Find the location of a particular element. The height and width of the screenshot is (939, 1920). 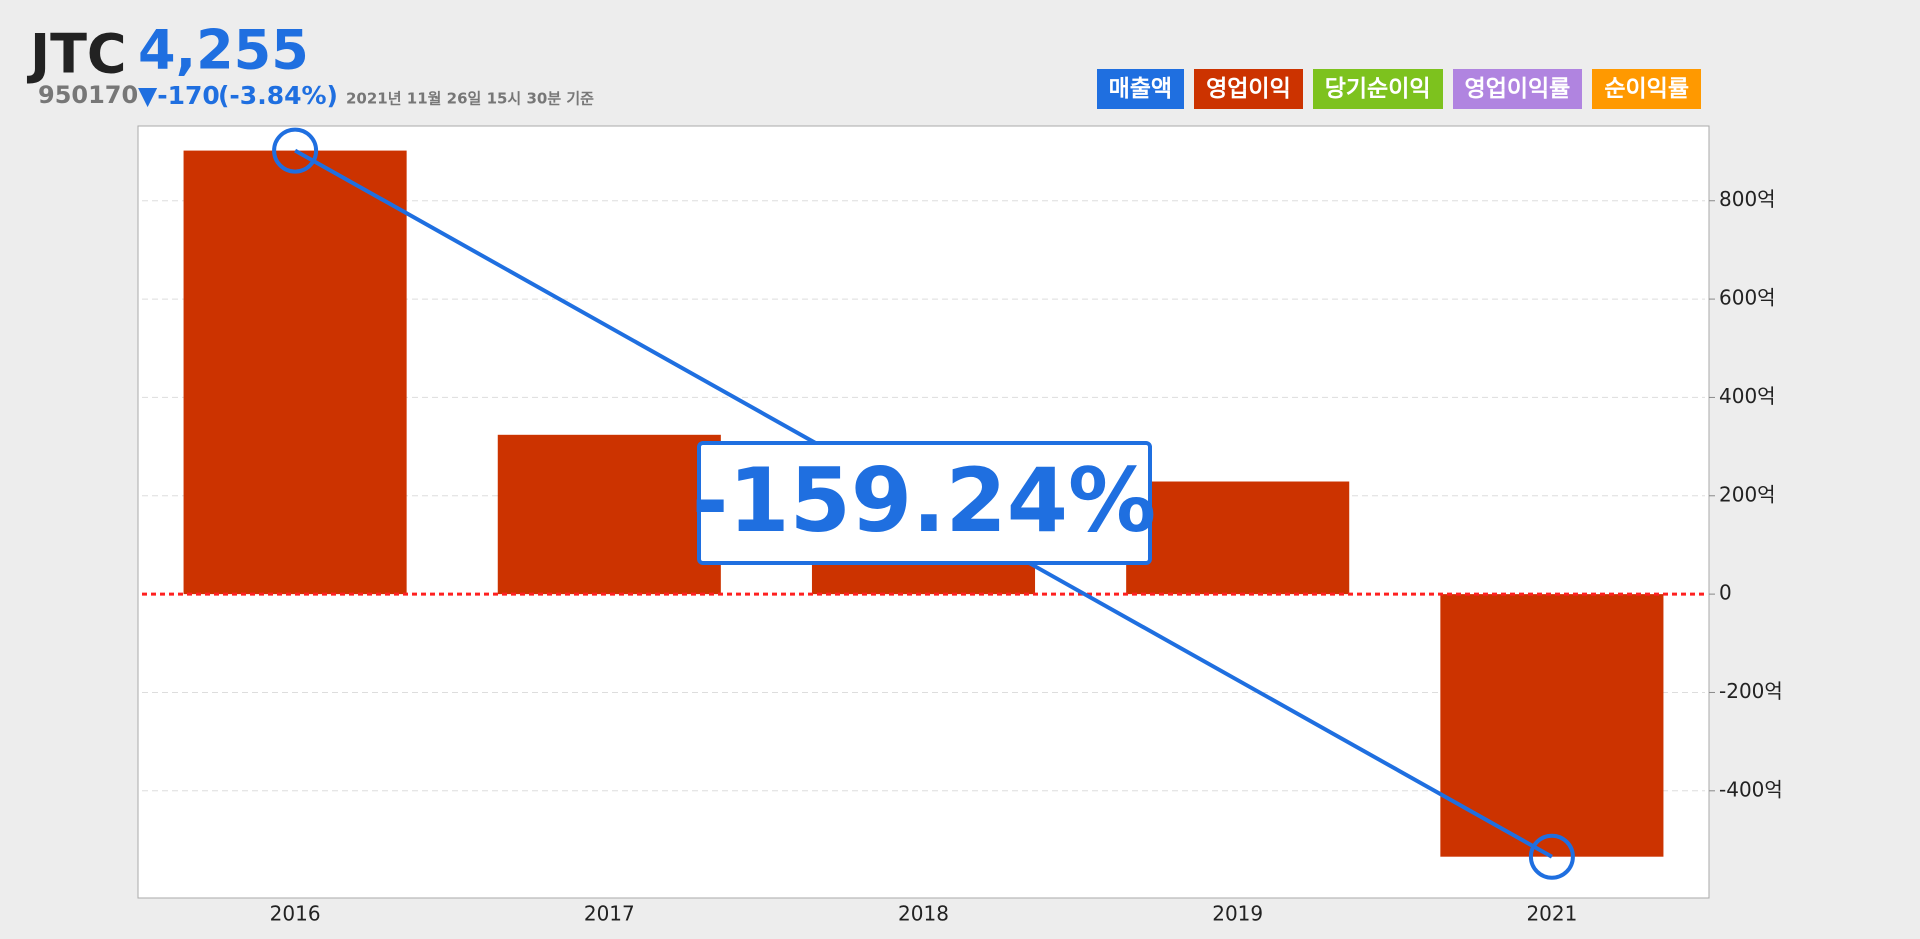

x-tick-label: 2021 is located at coordinates (1551, 914).